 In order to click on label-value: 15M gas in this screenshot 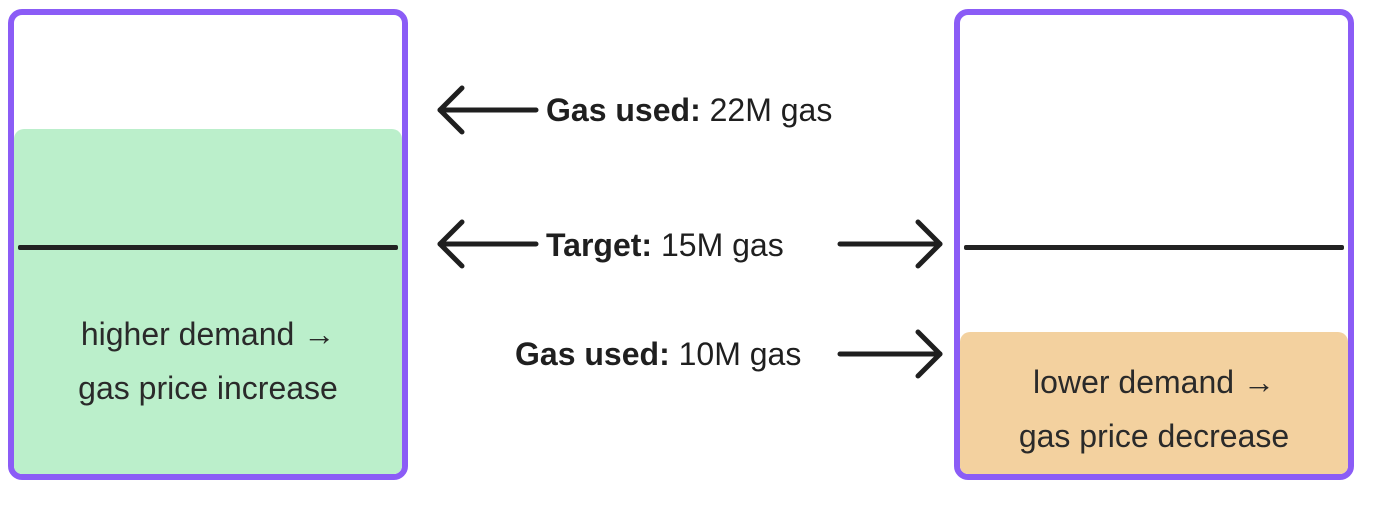, I will do `click(718, 245)`.